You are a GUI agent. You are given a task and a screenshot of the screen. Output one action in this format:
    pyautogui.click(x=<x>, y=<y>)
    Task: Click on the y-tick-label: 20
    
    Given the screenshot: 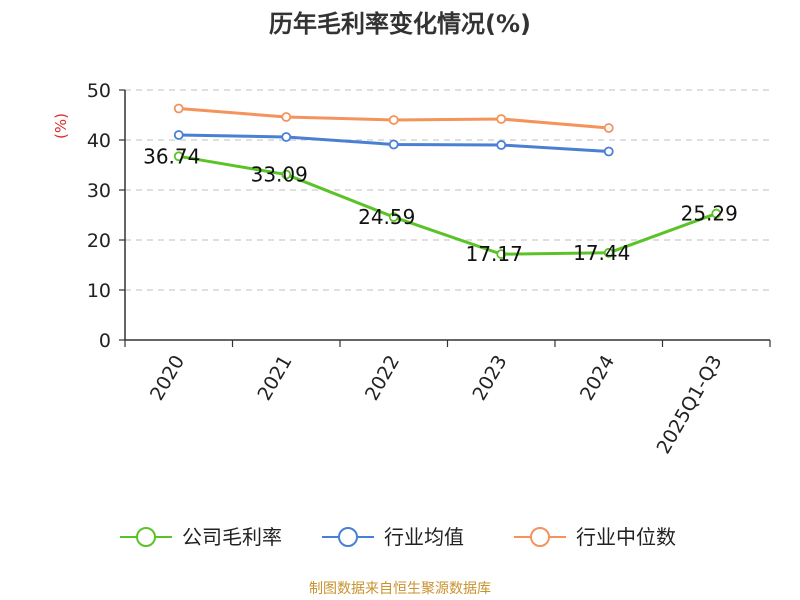 What is the action you would take?
    pyautogui.click(x=99, y=241)
    